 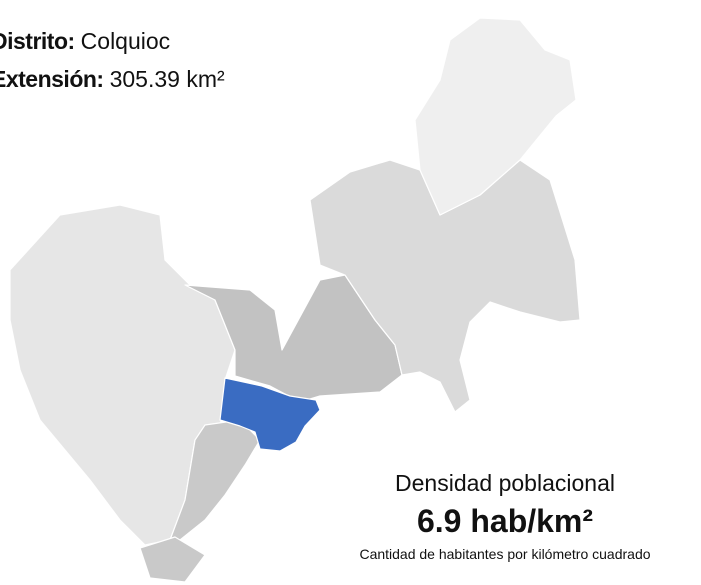 What do you see at coordinates (505, 483) in the screenshot?
I see `density-title: Densidad poblacional` at bounding box center [505, 483].